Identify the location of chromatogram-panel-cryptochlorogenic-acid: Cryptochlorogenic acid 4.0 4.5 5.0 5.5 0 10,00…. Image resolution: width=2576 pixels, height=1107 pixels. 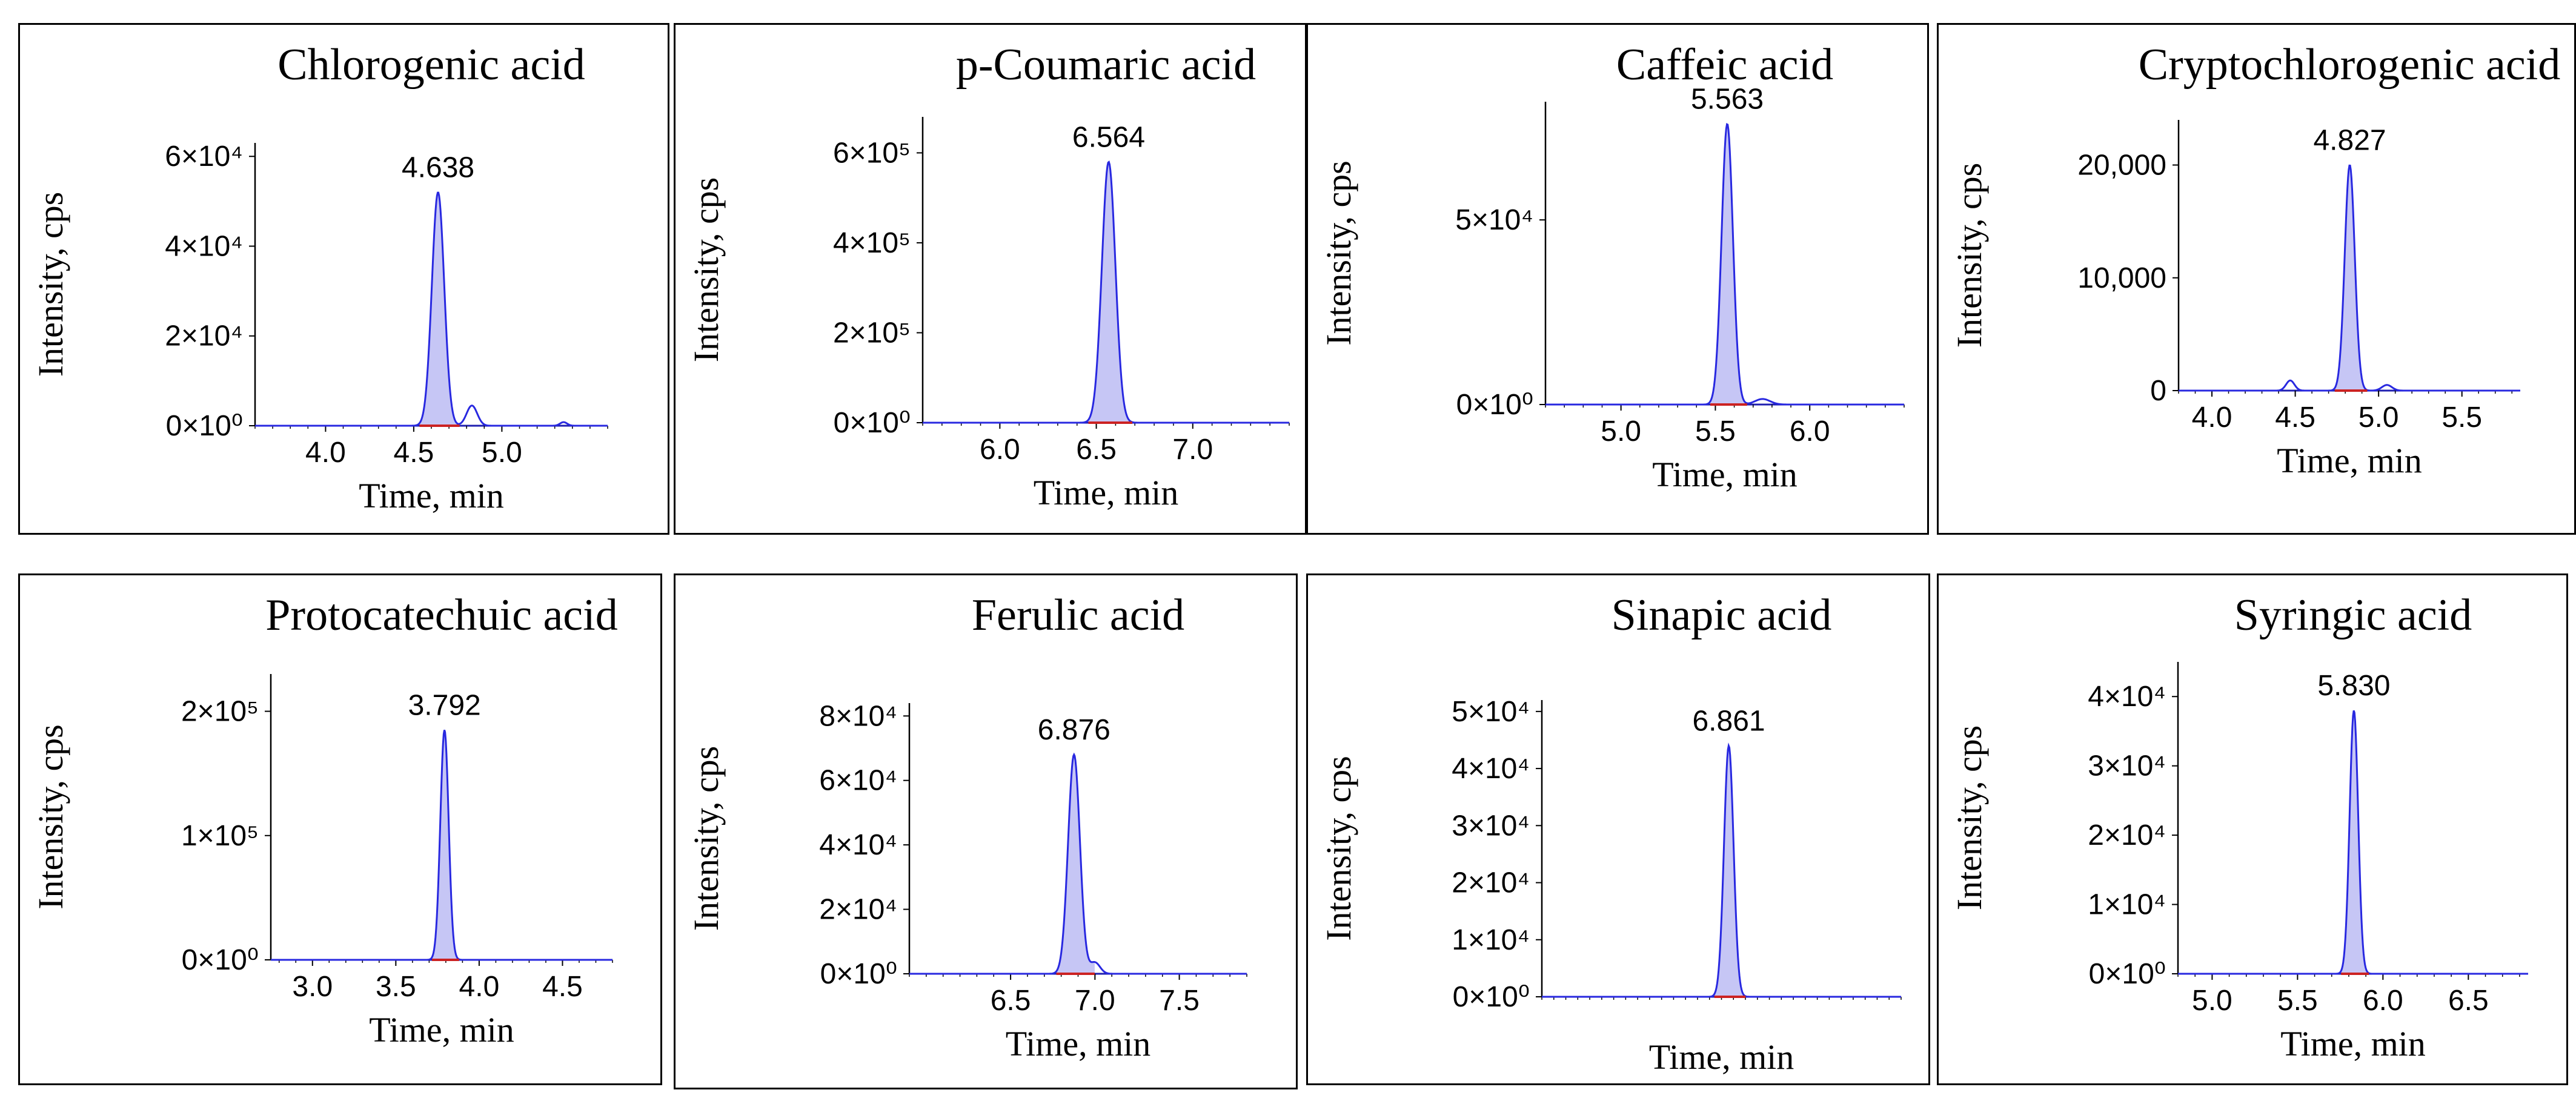
(2256, 279).